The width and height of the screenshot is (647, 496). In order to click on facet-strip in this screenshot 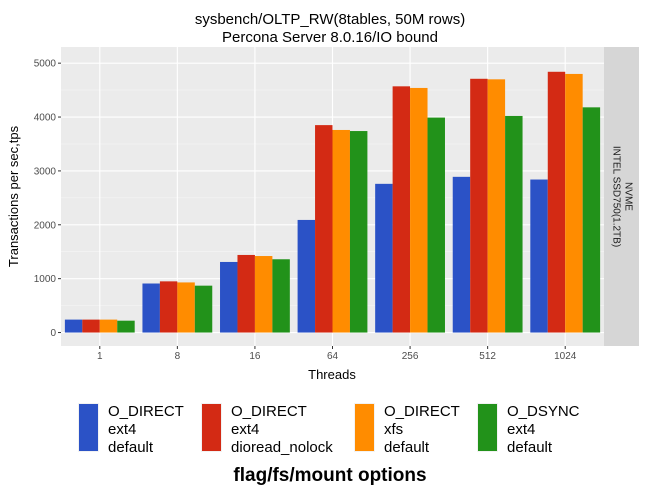, I will do `click(621, 196)`.